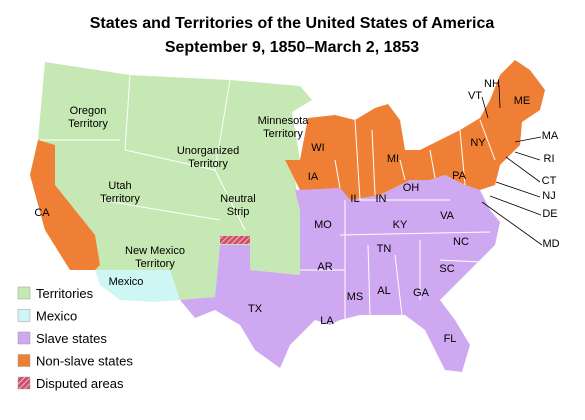 The width and height of the screenshot is (585, 420). Describe the element at coordinates (549, 159) in the screenshot. I see `region-label: RI` at that location.